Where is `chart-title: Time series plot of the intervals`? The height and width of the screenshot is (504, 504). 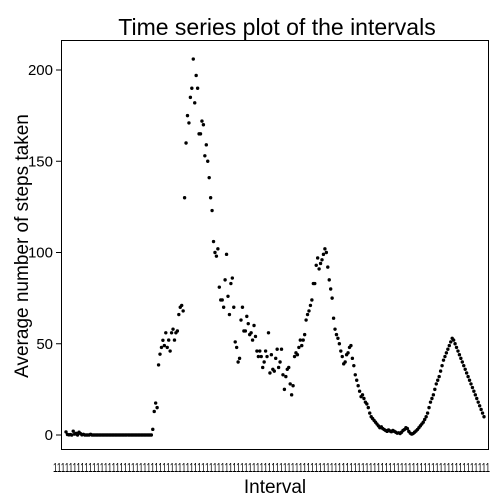
chart-title: Time series plot of the intervals is located at coordinates (276, 27).